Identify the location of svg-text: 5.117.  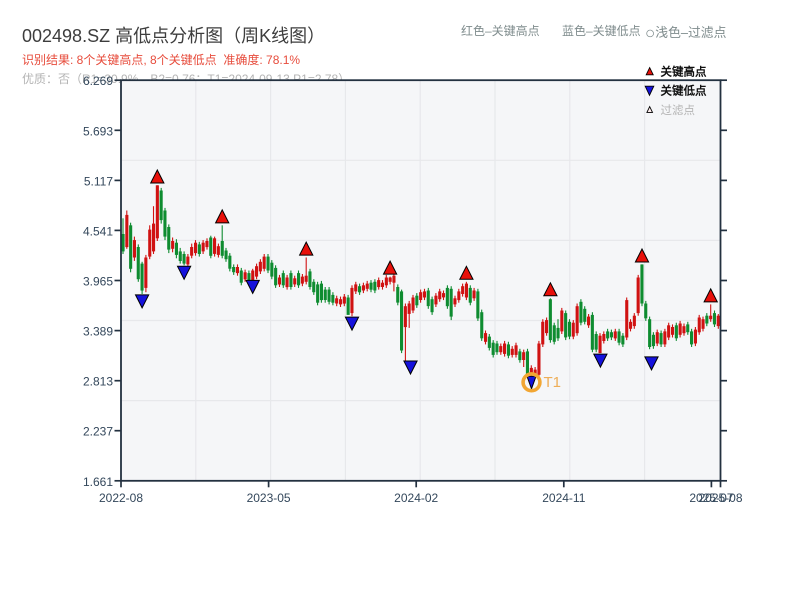
(98, 181).